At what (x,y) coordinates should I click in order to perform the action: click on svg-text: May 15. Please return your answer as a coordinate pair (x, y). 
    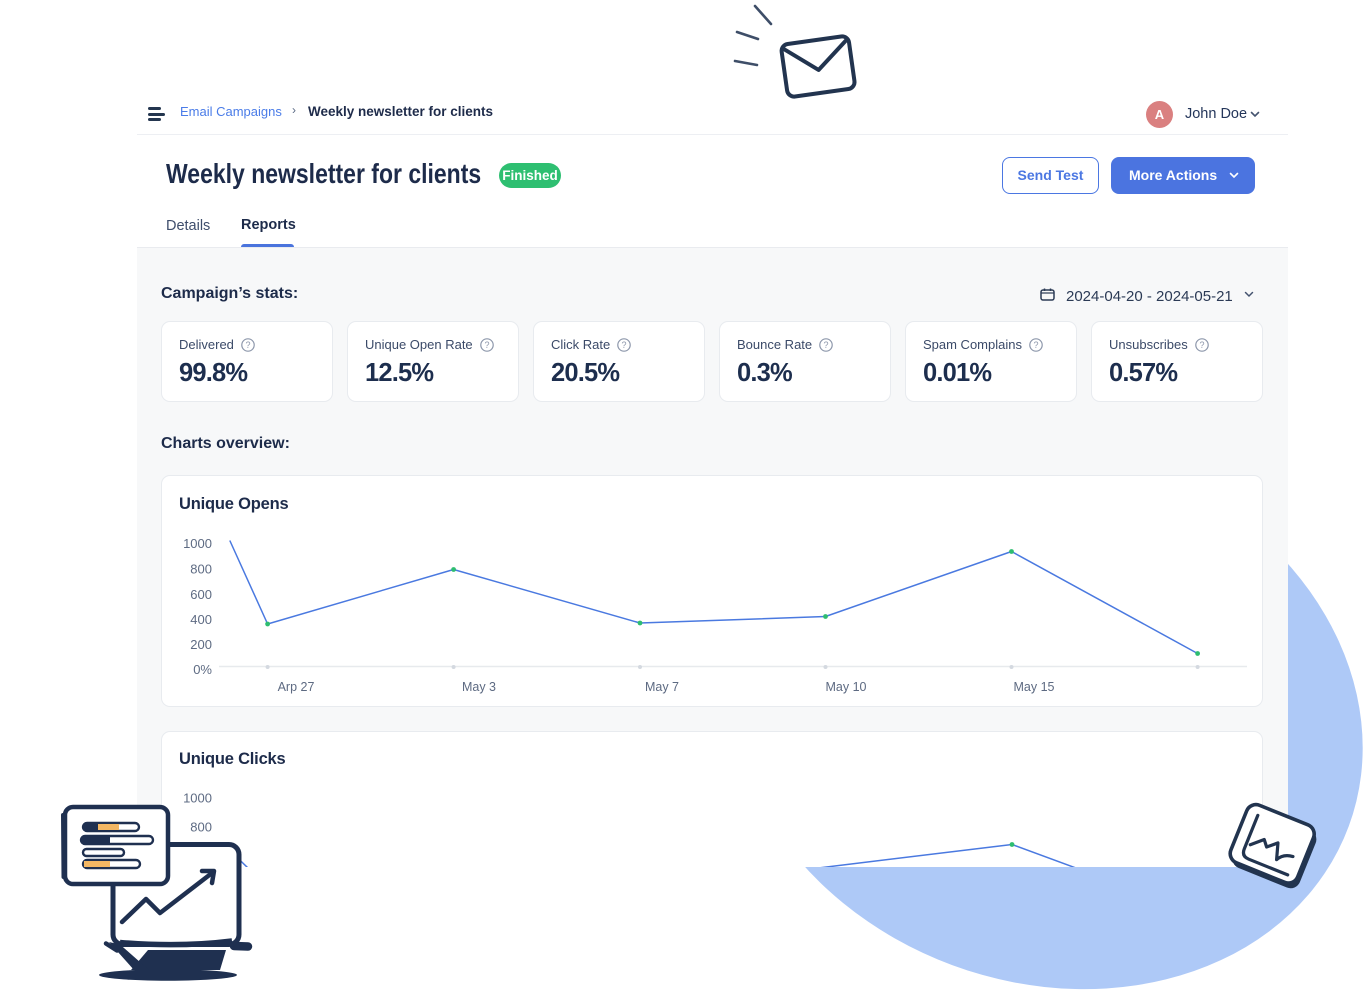
    Looking at the image, I should click on (1033, 687).